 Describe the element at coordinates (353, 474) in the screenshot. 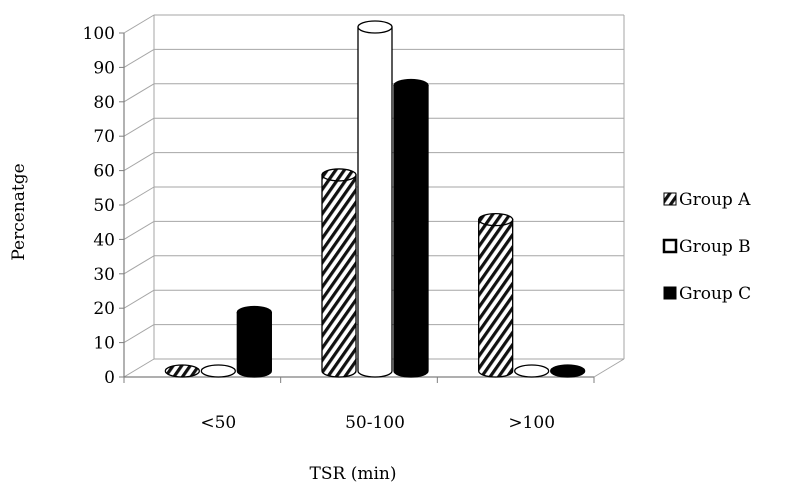

I see `x-axis-title: TSR (min)` at that location.